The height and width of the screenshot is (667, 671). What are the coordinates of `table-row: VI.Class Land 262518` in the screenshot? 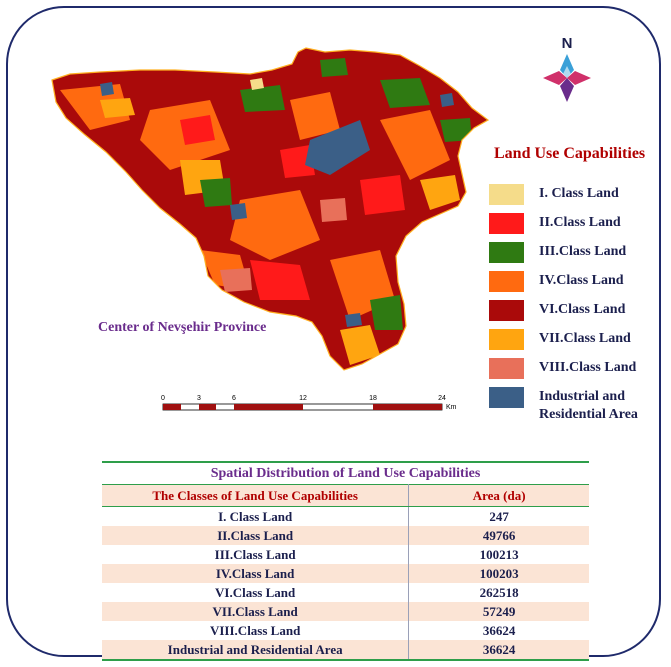 It's located at (345, 592).